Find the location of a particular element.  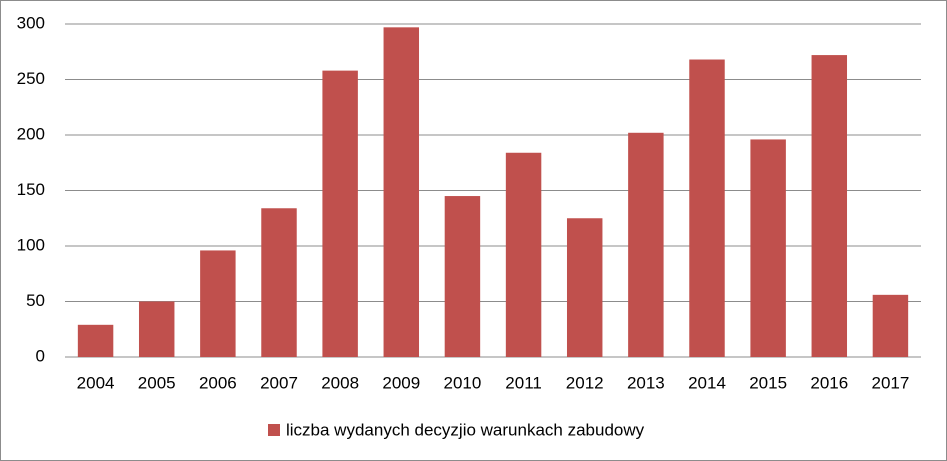

y-tick-label: 150 is located at coordinates (31, 189).